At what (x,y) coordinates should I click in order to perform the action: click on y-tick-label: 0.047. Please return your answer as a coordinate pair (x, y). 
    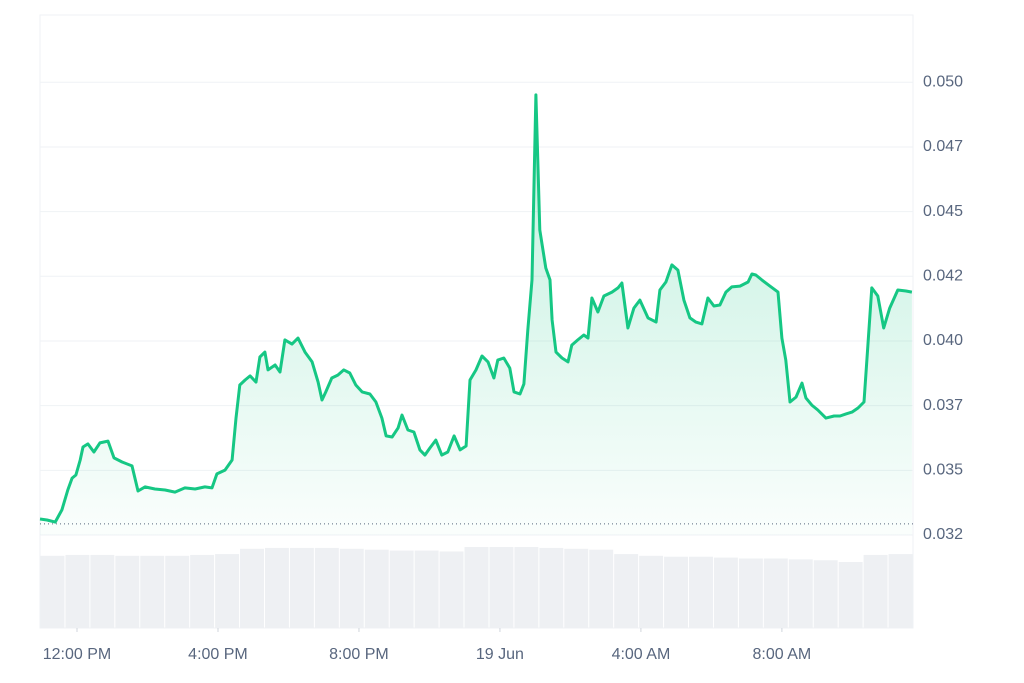
    Looking at the image, I should click on (943, 146).